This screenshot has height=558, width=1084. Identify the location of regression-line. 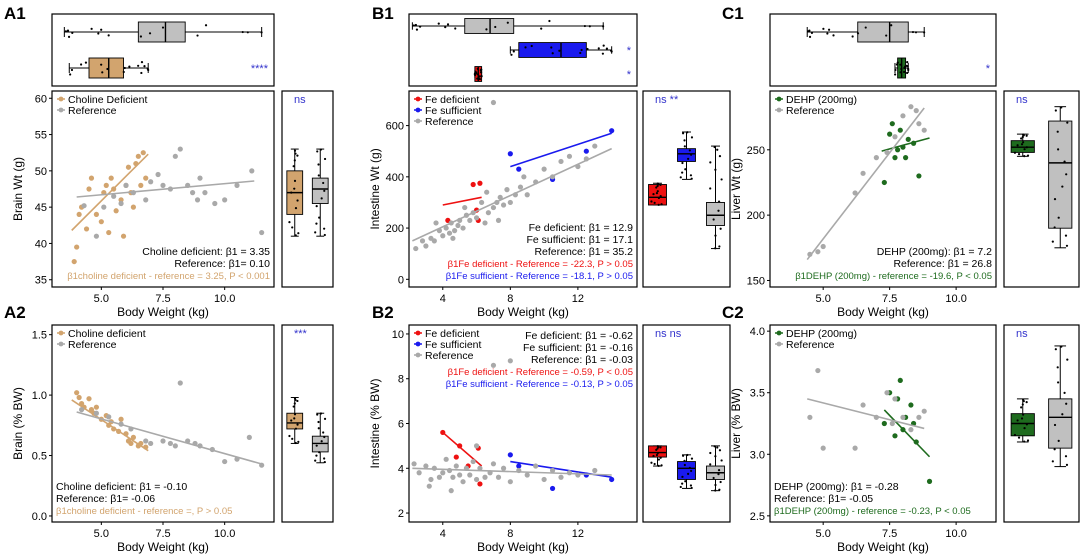
(462, 201).